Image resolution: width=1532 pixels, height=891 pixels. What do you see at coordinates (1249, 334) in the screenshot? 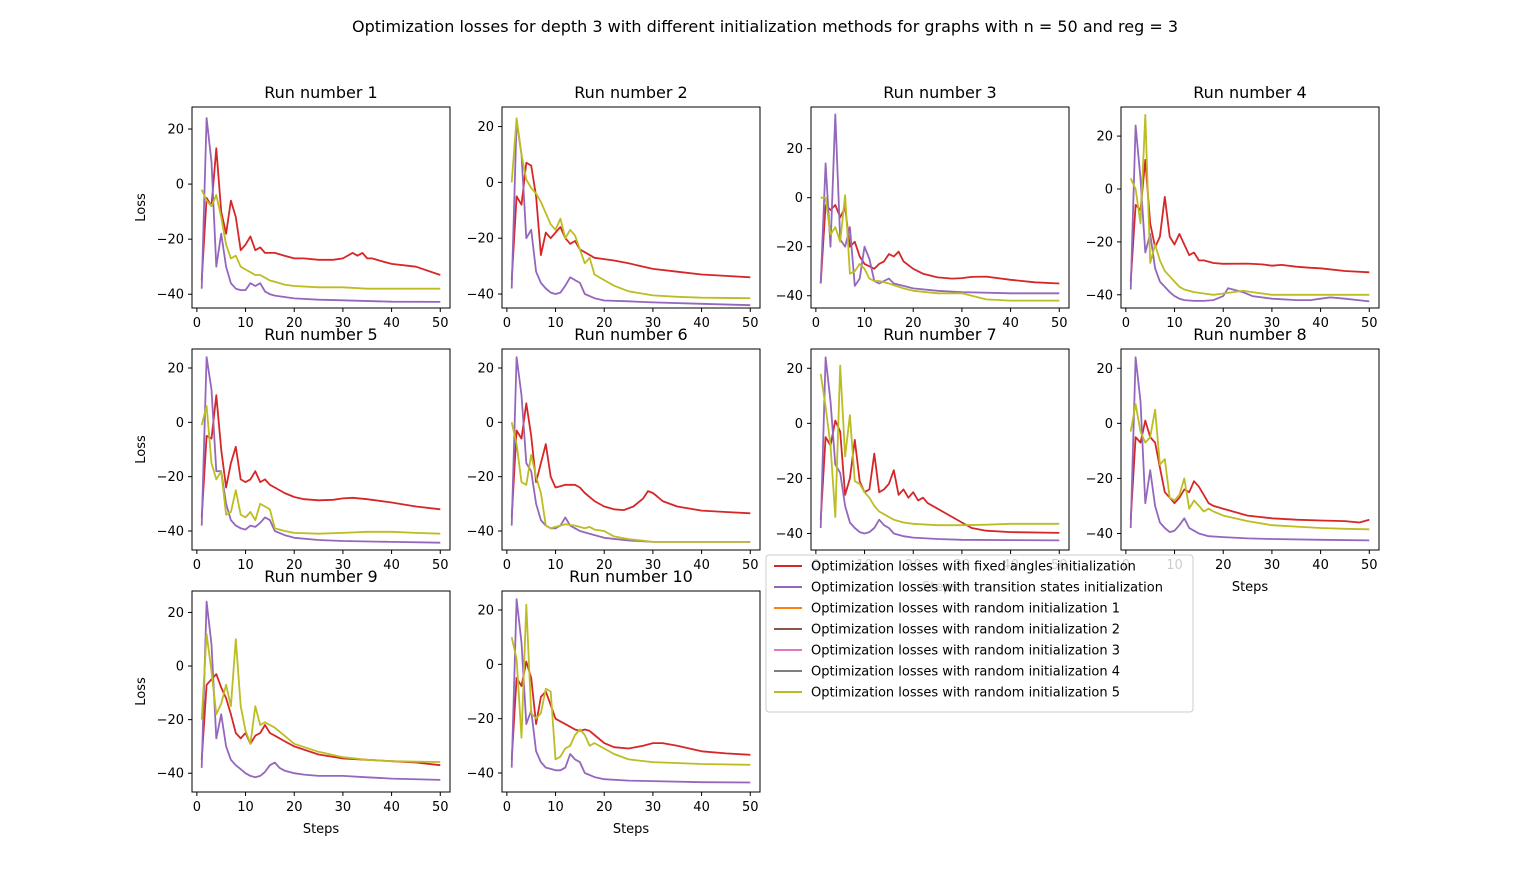
I see `subplot-title: Run number 8` at bounding box center [1249, 334].